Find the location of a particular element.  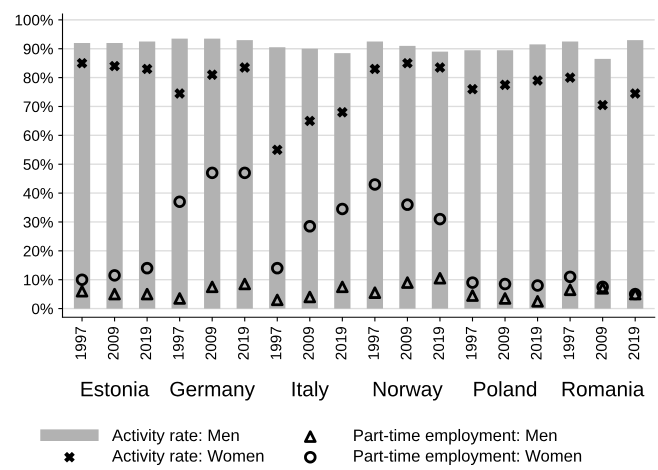

y-tick-label: 80% is located at coordinates (38, 78).